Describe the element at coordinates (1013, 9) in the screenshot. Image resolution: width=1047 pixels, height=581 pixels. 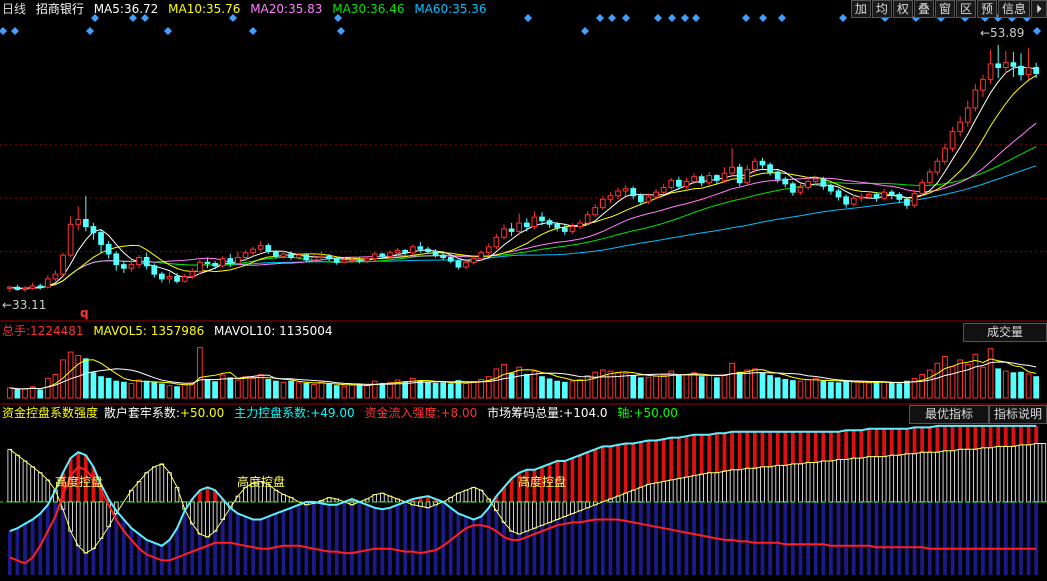
I see `toolbar-info-button: 信息` at that location.